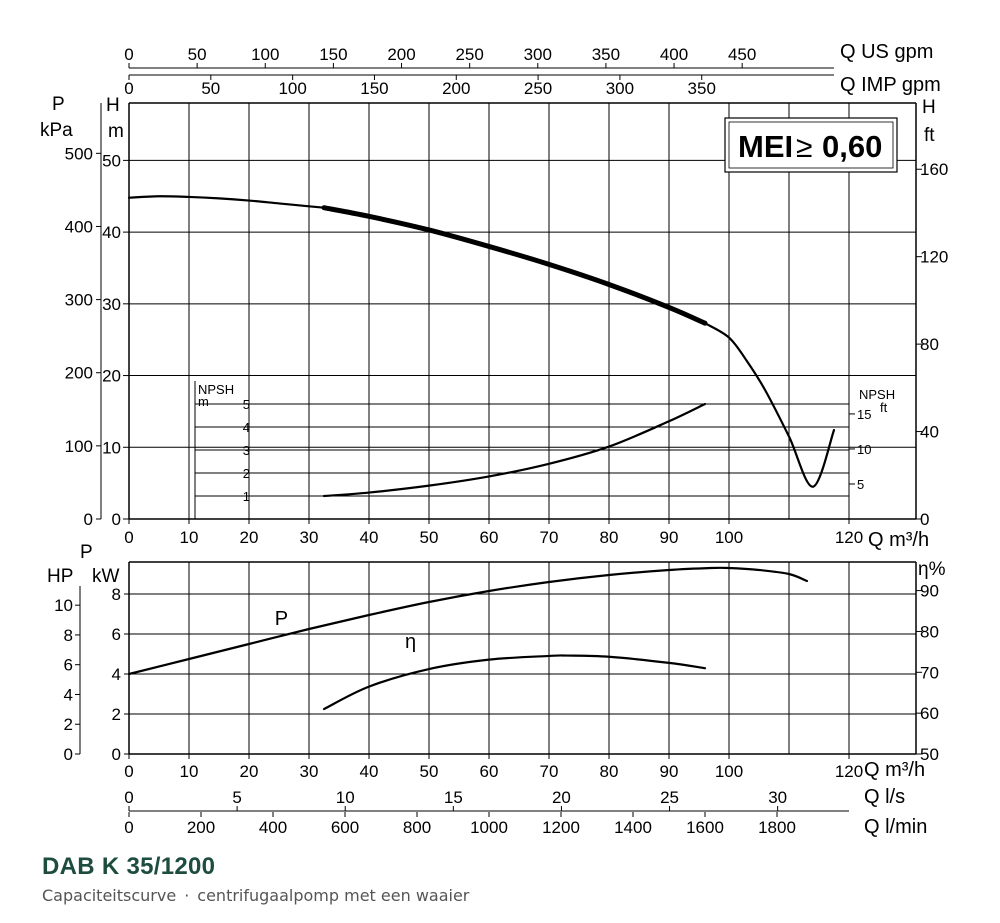  Describe the element at coordinates (249, 771) in the screenshot. I see `tick-label-q-bottom: 20` at that location.